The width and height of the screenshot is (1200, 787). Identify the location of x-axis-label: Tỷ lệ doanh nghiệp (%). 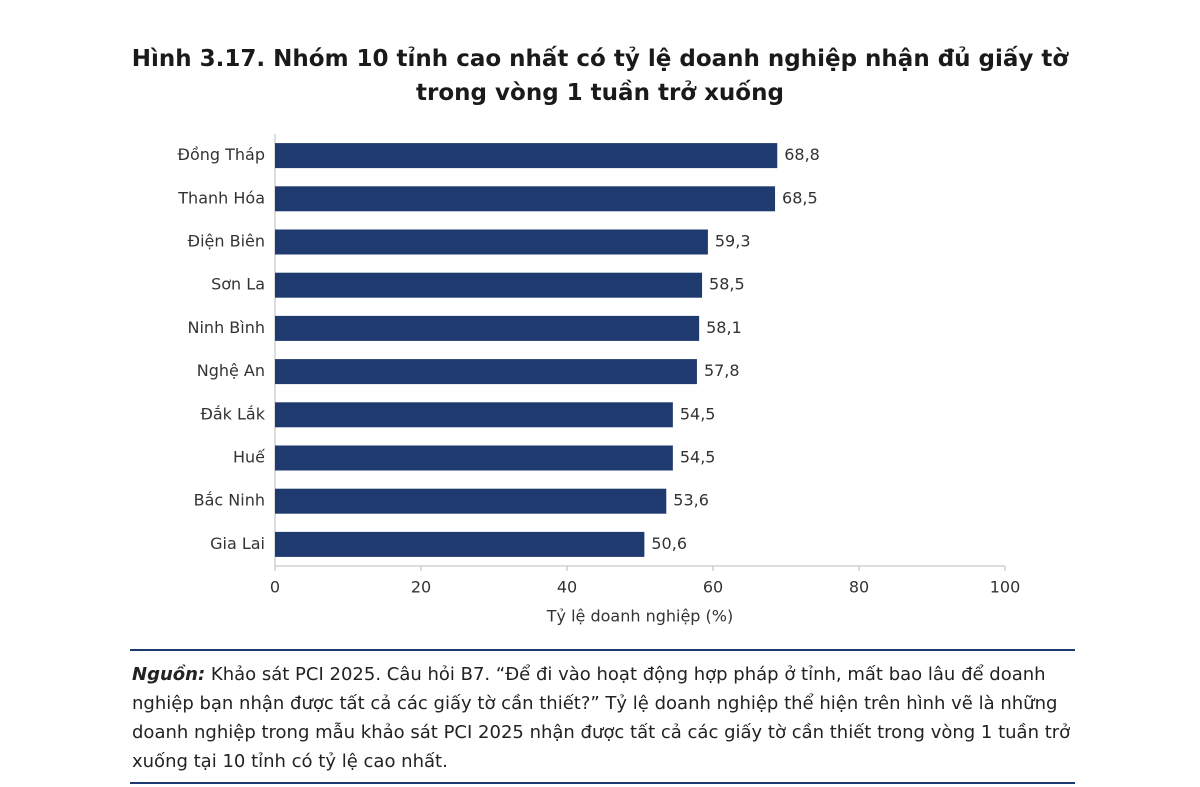
(639, 616).